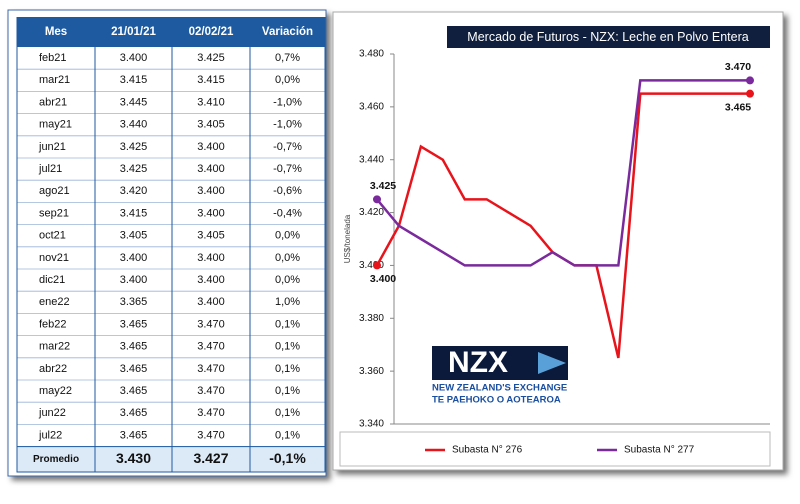 The image size is (800, 504). Describe the element at coordinates (738, 67) in the screenshot. I see `data-label: 3.470` at that location.